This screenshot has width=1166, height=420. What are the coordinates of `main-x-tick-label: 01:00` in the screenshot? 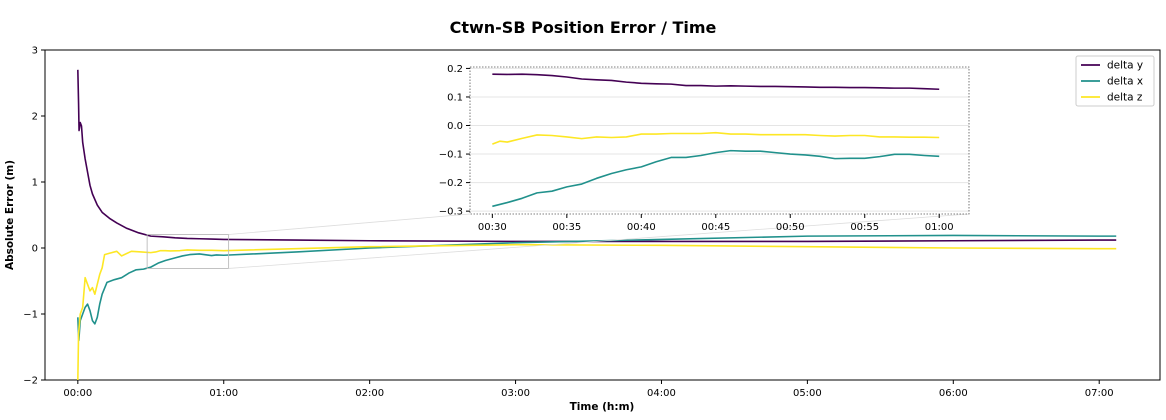 It's located at (223, 393).